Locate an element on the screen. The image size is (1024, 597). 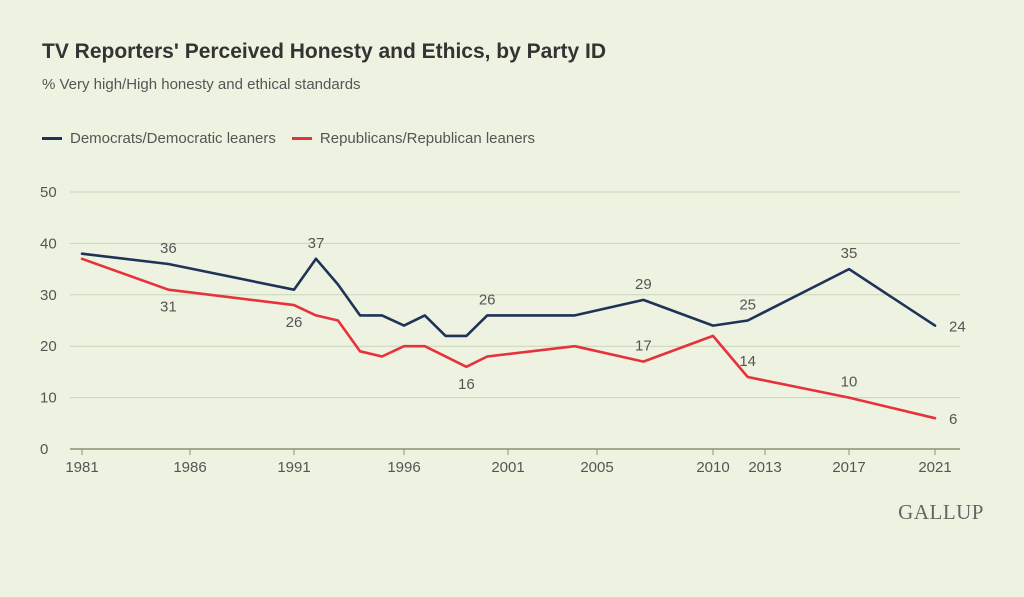
x-tick-label-2017: 2017 is located at coordinates (848, 467).